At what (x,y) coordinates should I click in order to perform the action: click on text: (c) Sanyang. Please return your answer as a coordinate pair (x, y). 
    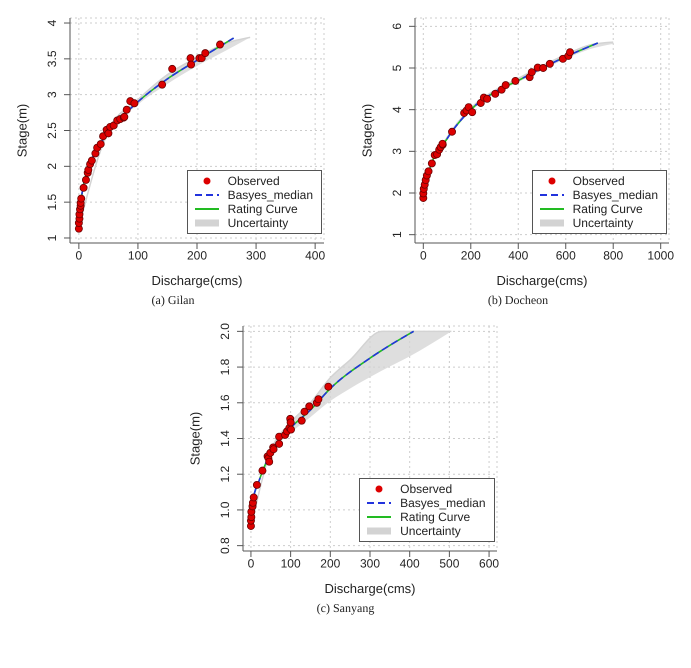
    Looking at the image, I should click on (346, 608).